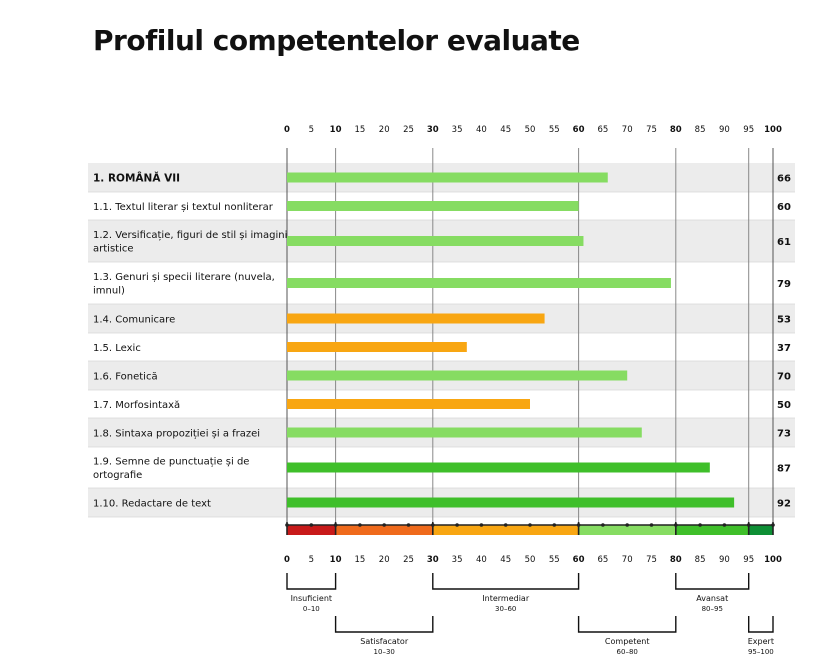  I want to click on category-label: 1.5. Lexic, so click(117, 348).